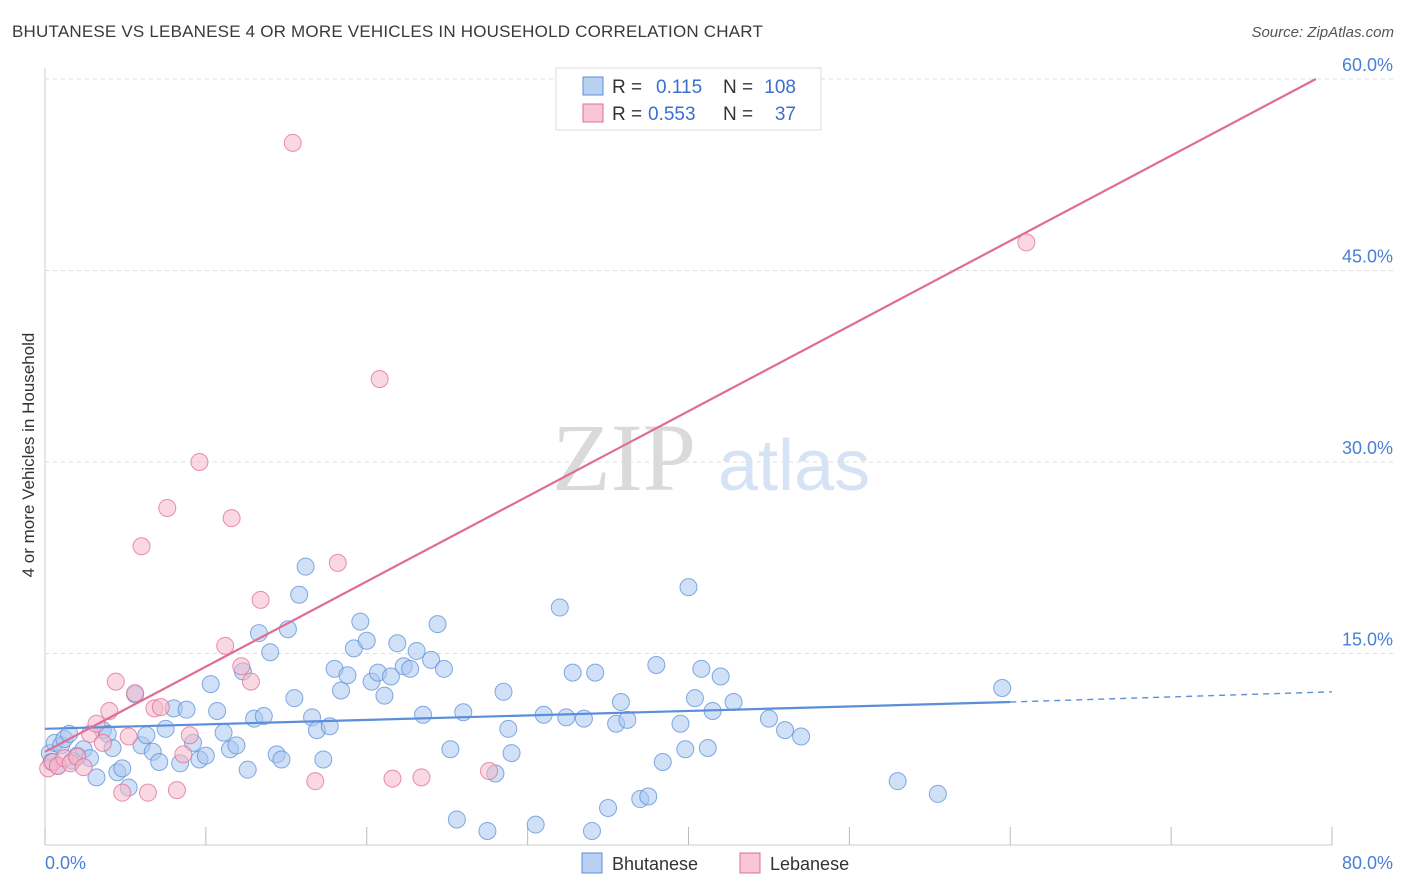 The image size is (1406, 892). What do you see at coordinates (592, 863) in the screenshot?
I see `bottom-legend-swatch-bhutanese` at bounding box center [592, 863].